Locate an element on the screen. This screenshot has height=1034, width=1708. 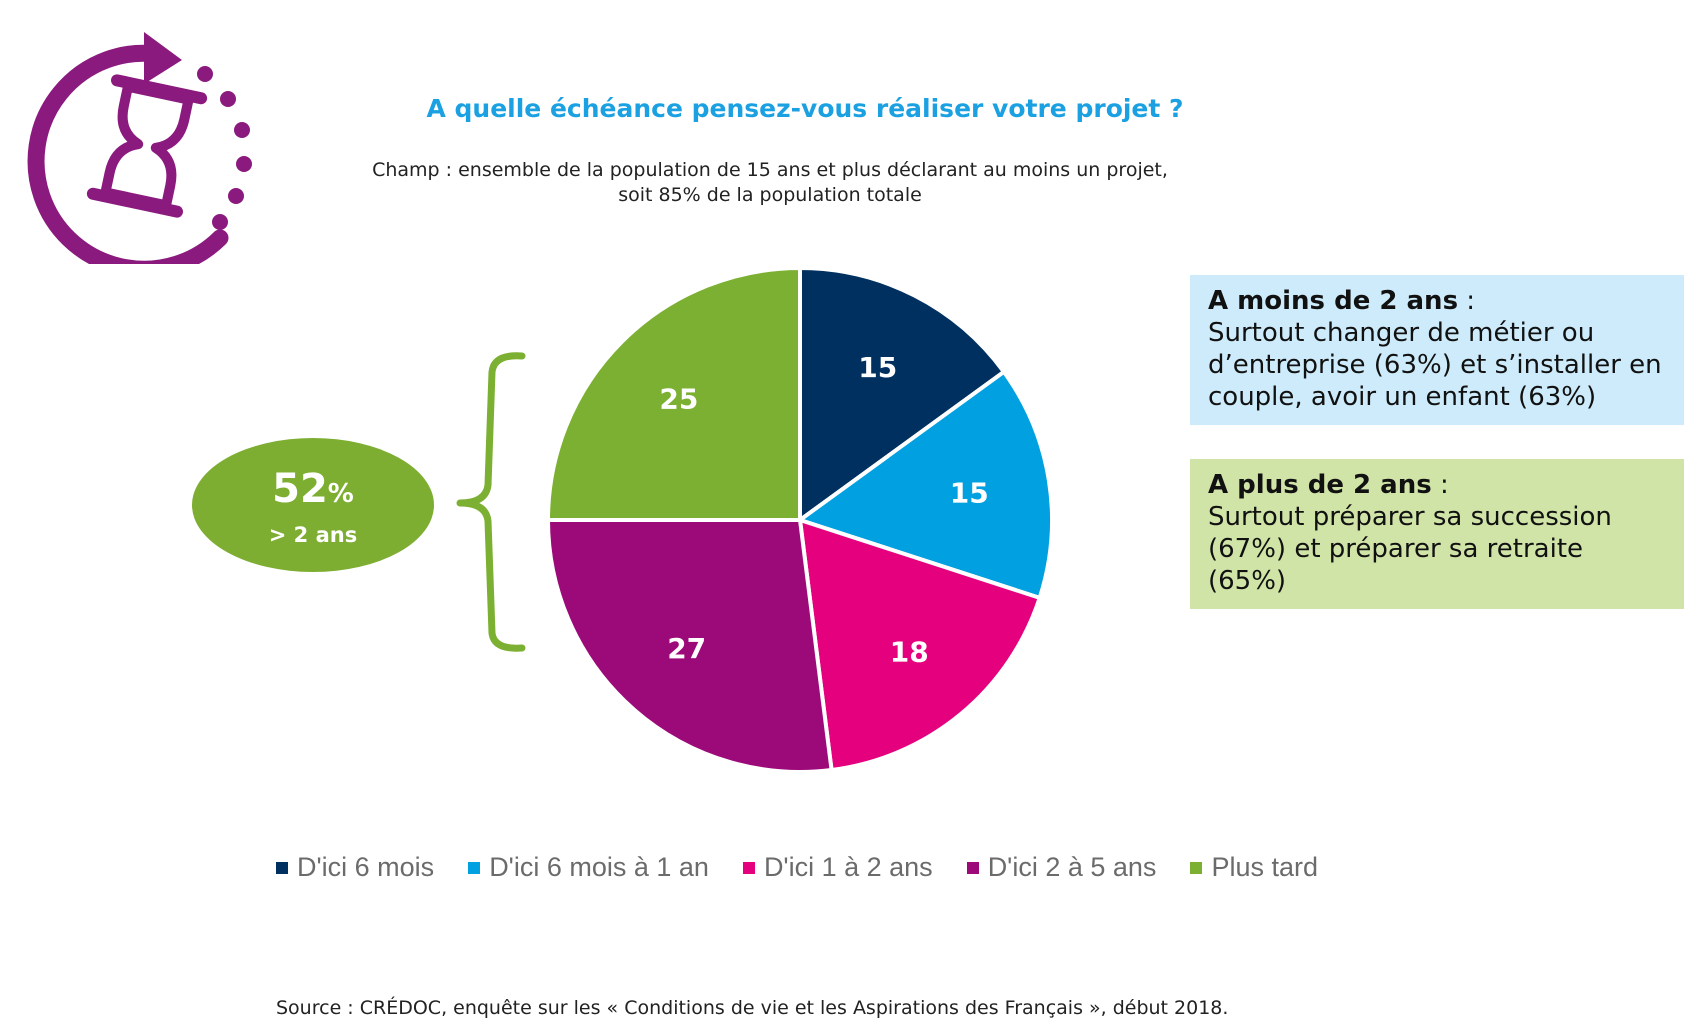
info-box-heading: A plus de 2 ans is located at coordinates (1320, 485).